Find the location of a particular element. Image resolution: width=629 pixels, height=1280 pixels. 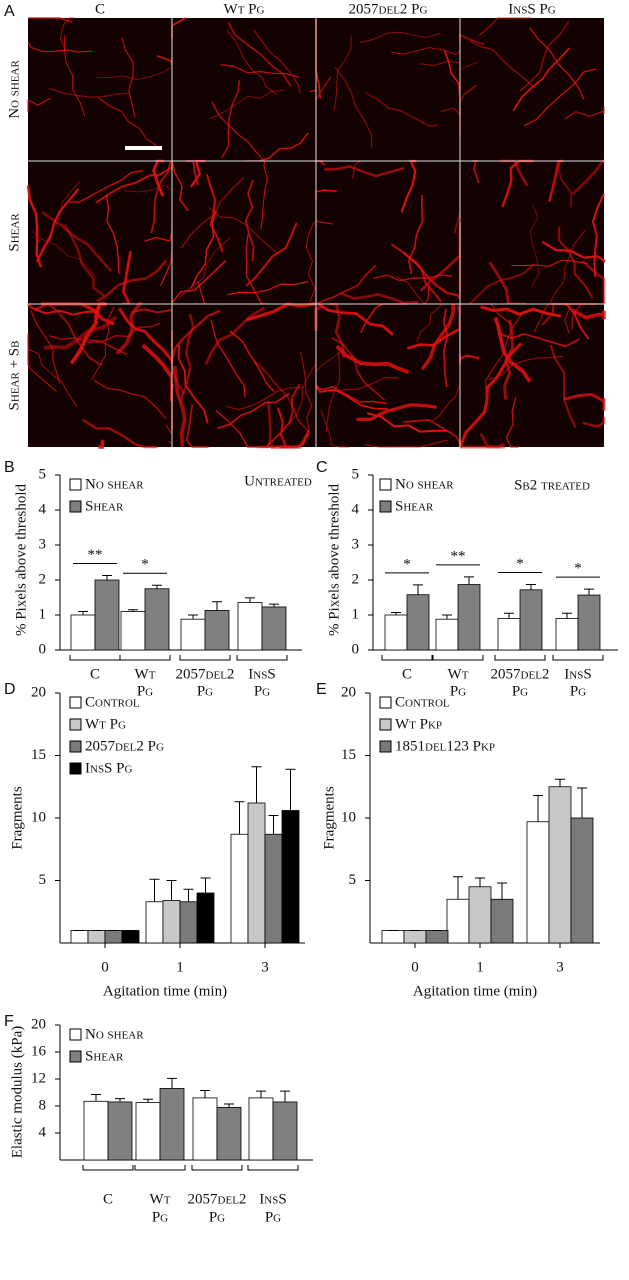

legend-label: Wt Pkp is located at coordinates (418, 724).